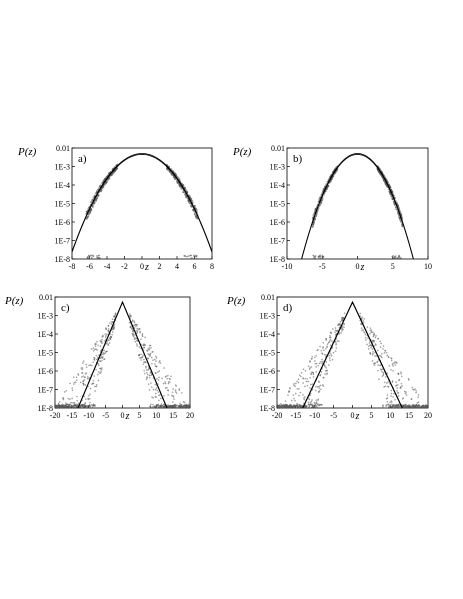 The height and width of the screenshot is (599, 463). I want to click on plot-frame, so click(122, 352).